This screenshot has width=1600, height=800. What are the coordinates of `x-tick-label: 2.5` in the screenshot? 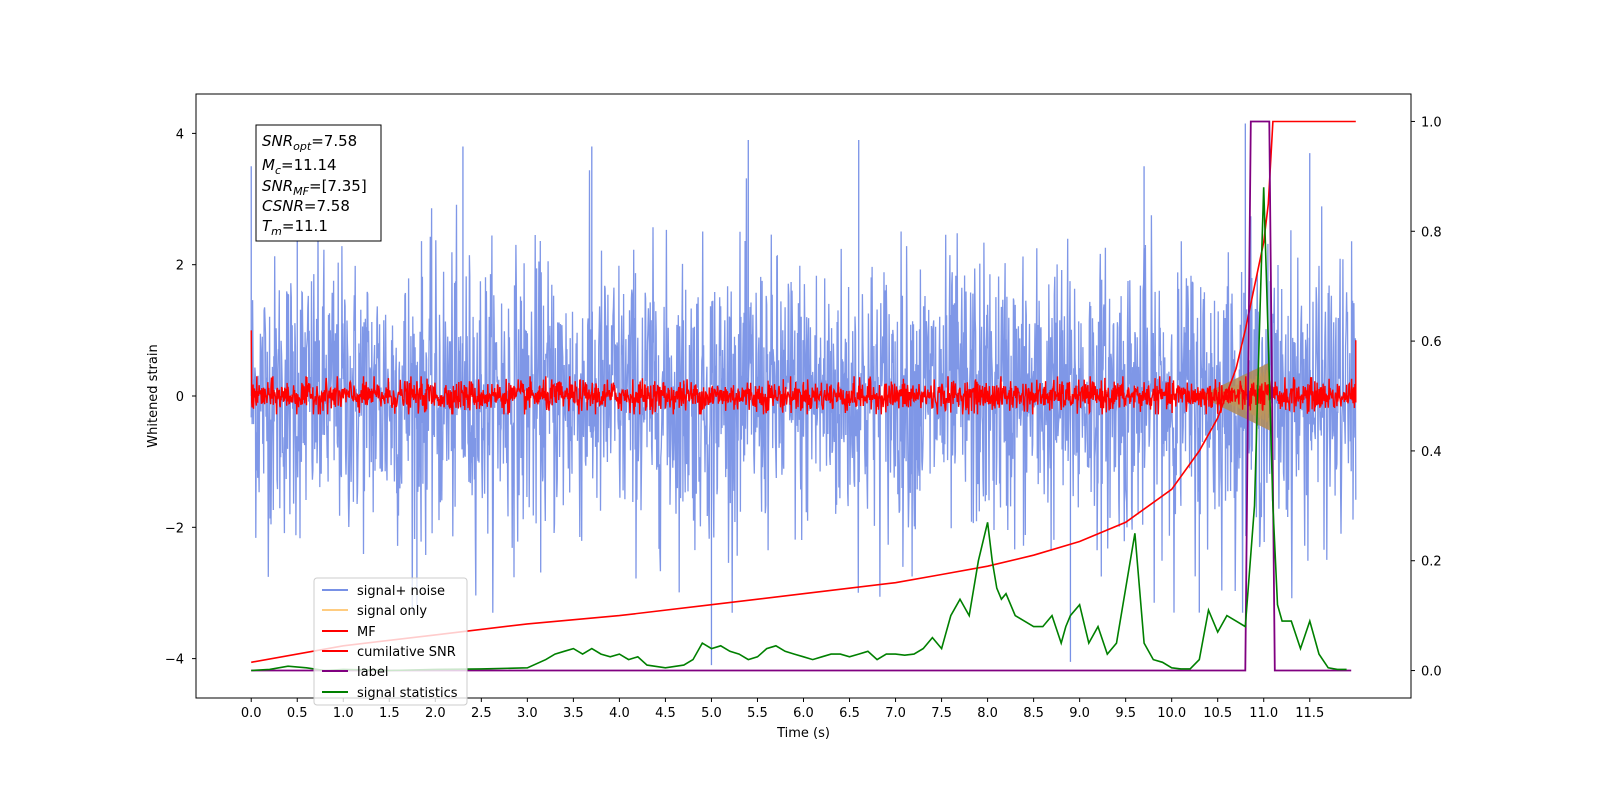 It's located at (481, 713).